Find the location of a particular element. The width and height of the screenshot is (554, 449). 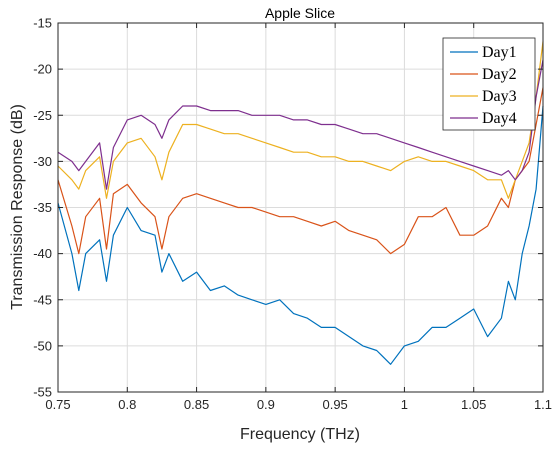

x-tick-label: 0.8 is located at coordinates (127, 404).